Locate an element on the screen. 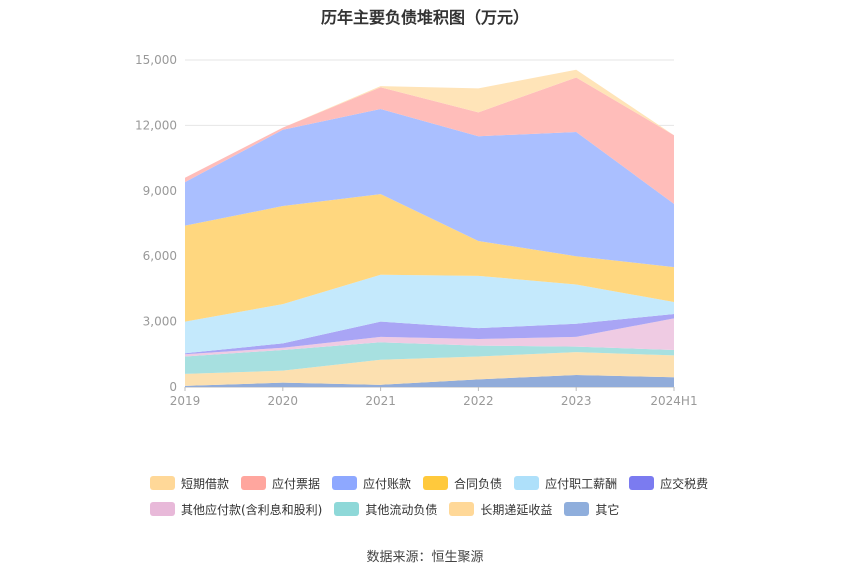 This screenshot has width=850, height=575. legend-item: 应付职工薪酬 is located at coordinates (565, 483).